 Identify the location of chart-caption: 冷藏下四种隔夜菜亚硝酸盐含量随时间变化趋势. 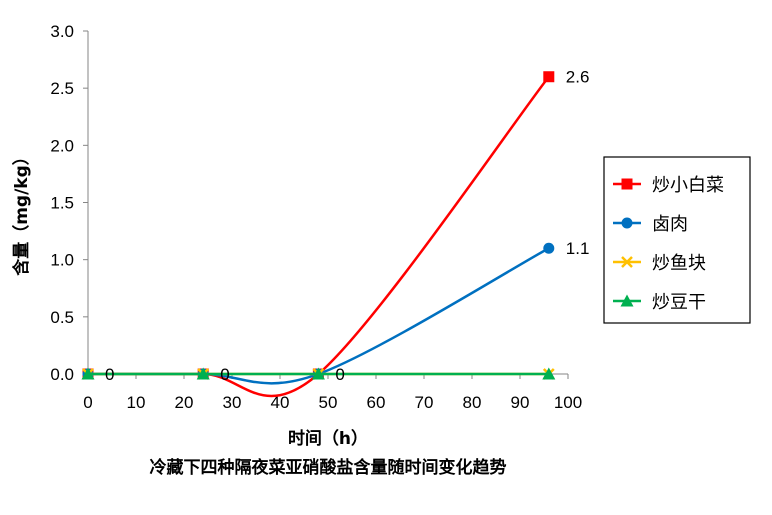
(328, 467).